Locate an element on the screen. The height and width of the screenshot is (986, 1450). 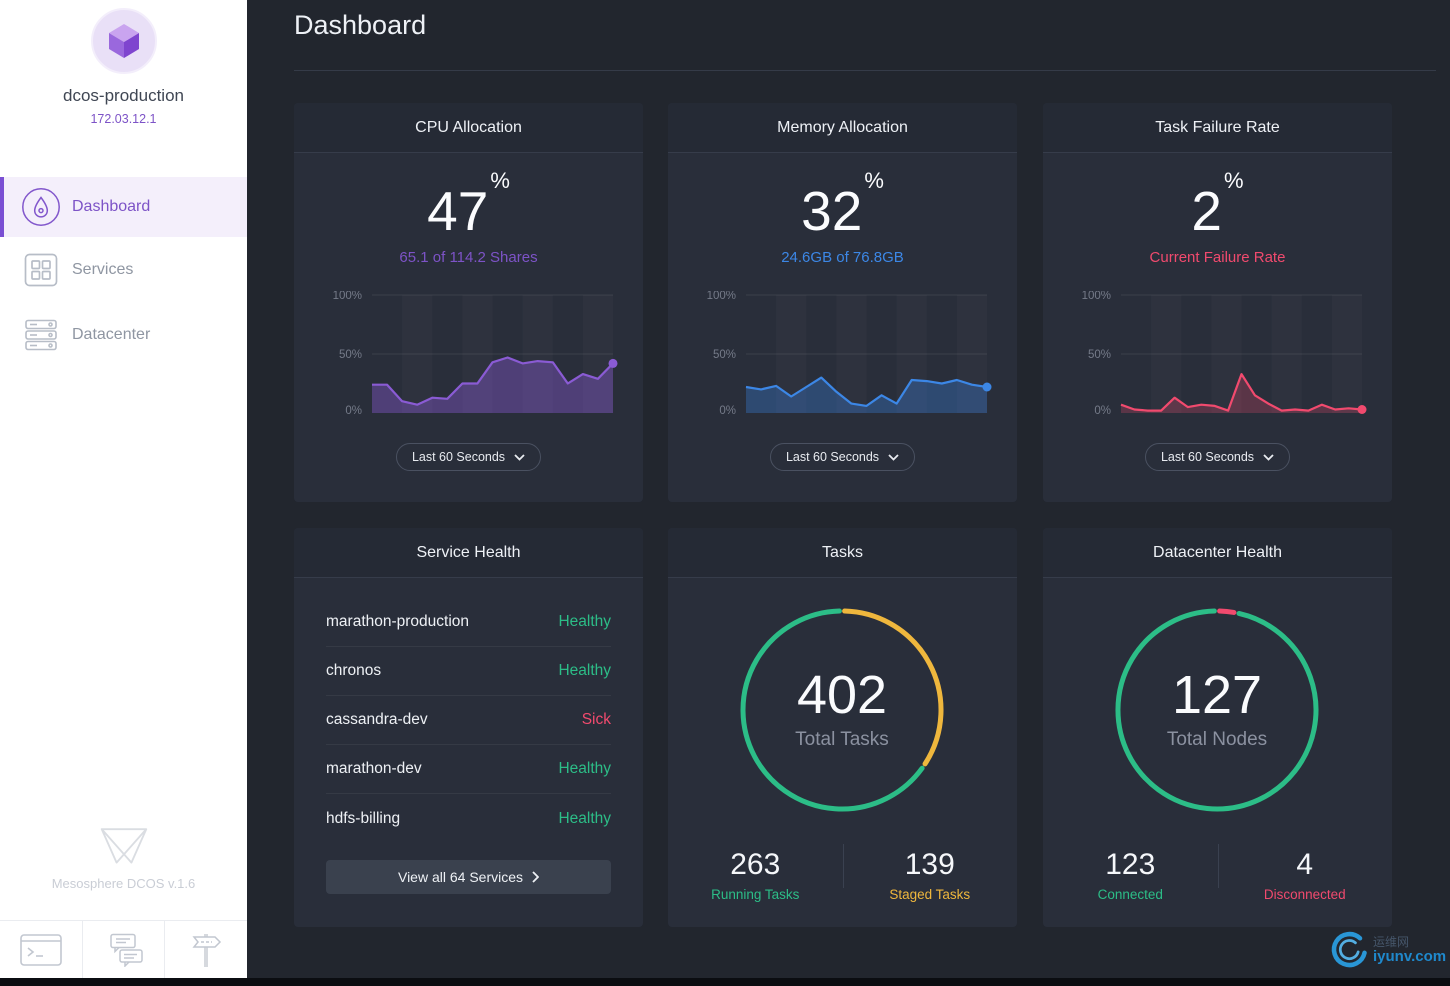
cpu-percent: 47% is located at coordinates (468, 205).